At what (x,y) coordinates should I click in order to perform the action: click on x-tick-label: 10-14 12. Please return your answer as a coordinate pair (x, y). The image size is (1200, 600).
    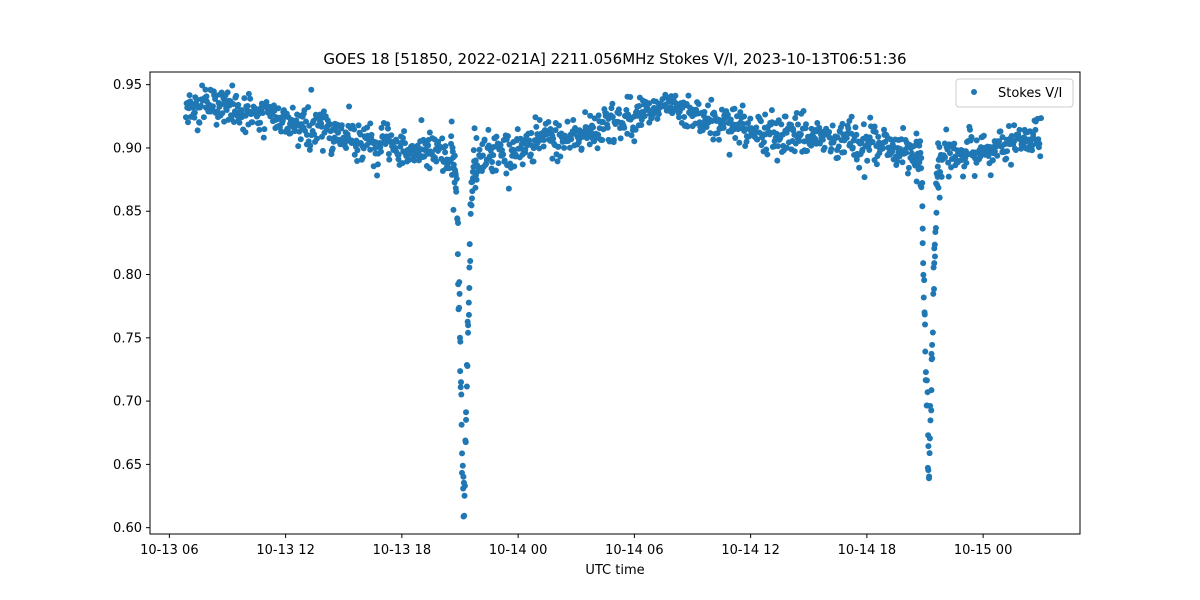
    Looking at the image, I should click on (750, 550).